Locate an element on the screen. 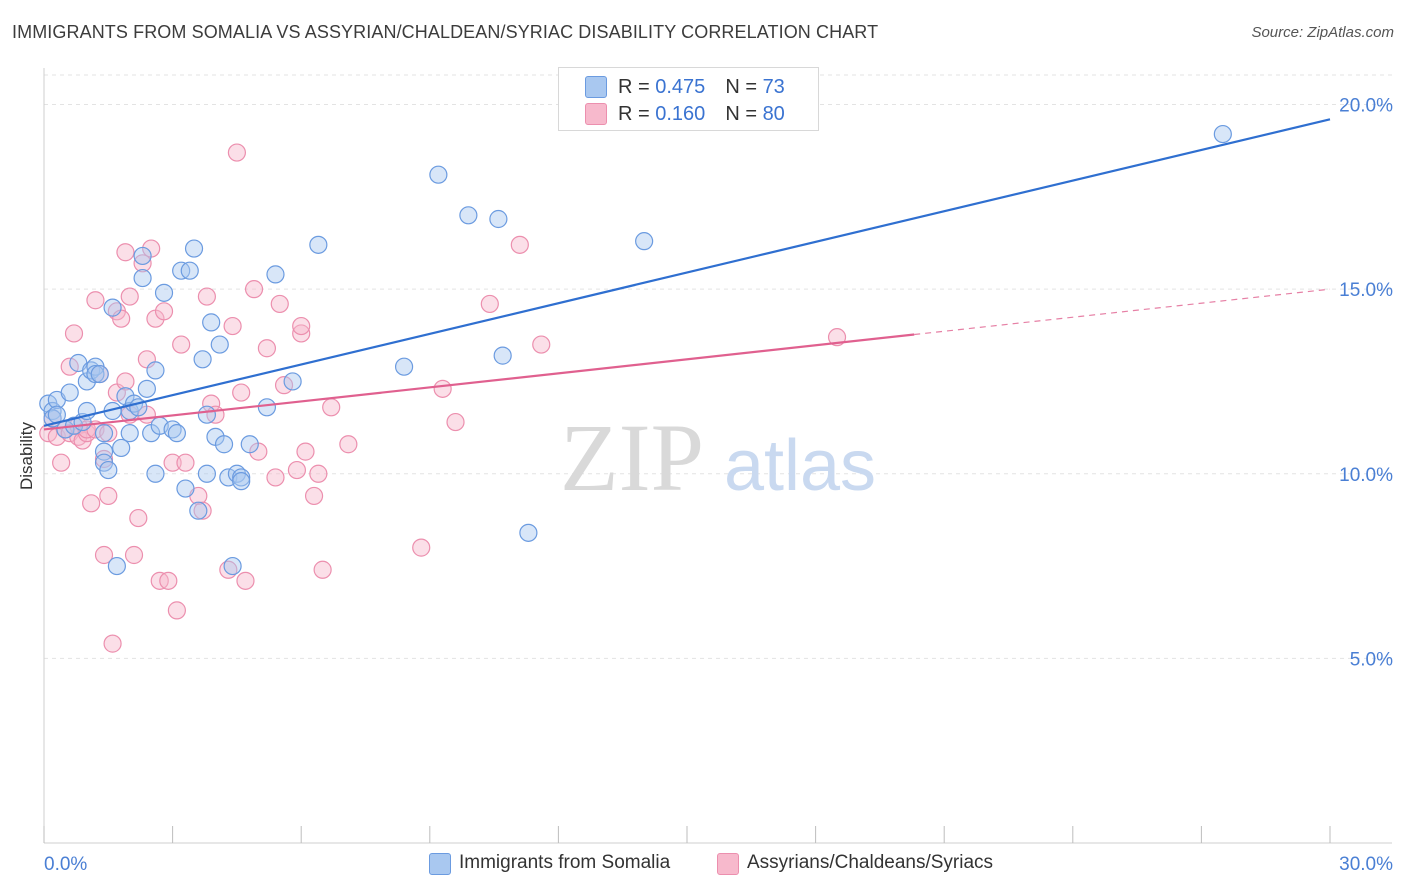 This screenshot has width=1406, height=892. legend-swatch-somalia is located at coordinates (440, 864).